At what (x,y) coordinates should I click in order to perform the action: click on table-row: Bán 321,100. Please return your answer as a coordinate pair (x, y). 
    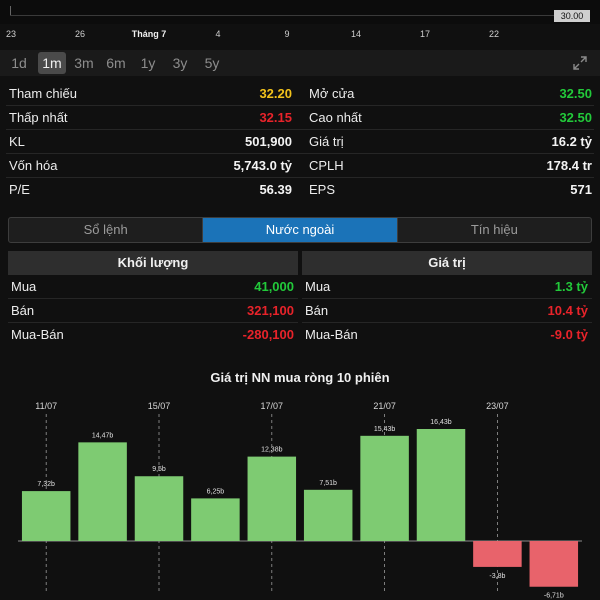
    Looking at the image, I should click on (153, 311).